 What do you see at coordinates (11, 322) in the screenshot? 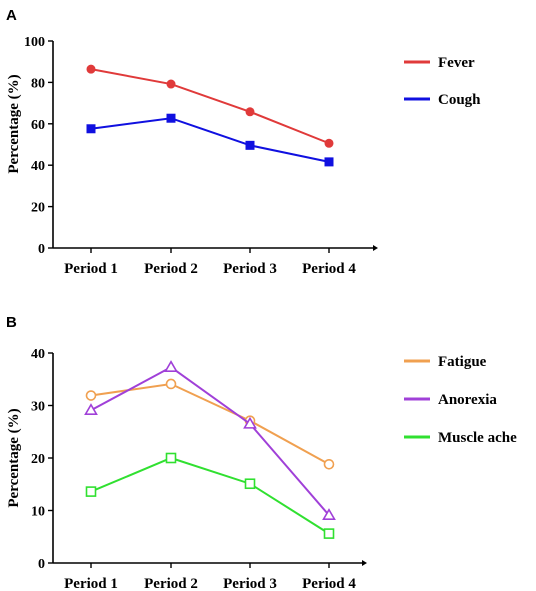
I see `panel-label-b: B` at bounding box center [11, 322].